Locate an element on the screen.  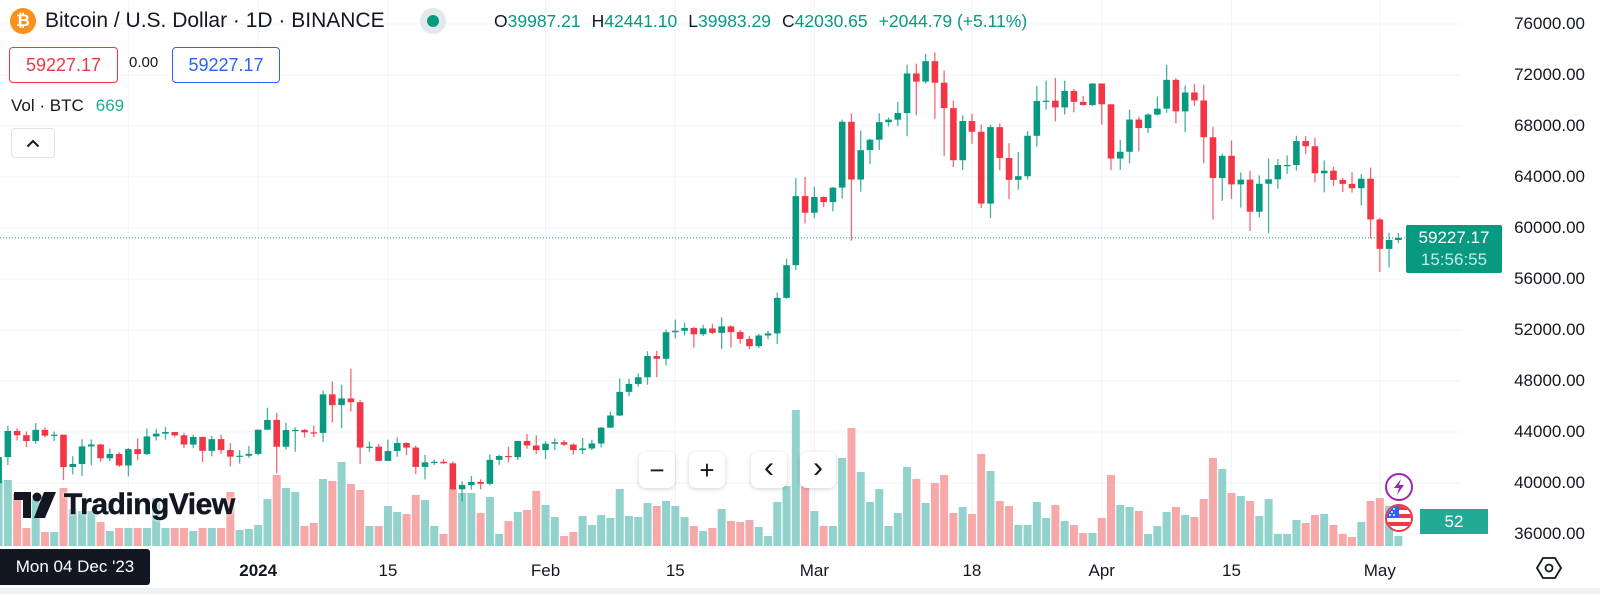
hexagon-settings-icon is located at coordinates (1549, 568).